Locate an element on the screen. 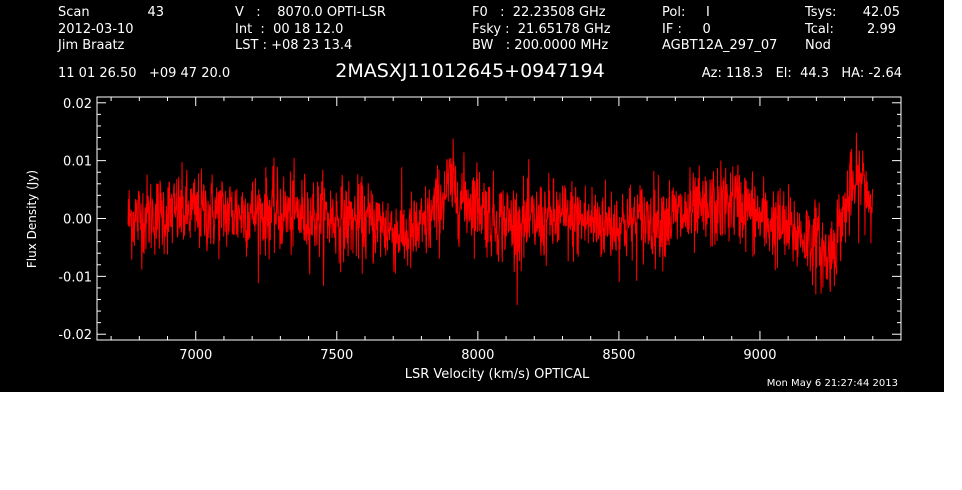 The height and width of the screenshot is (490, 962). tsys-label: Tsys: is located at coordinates (821, 12).